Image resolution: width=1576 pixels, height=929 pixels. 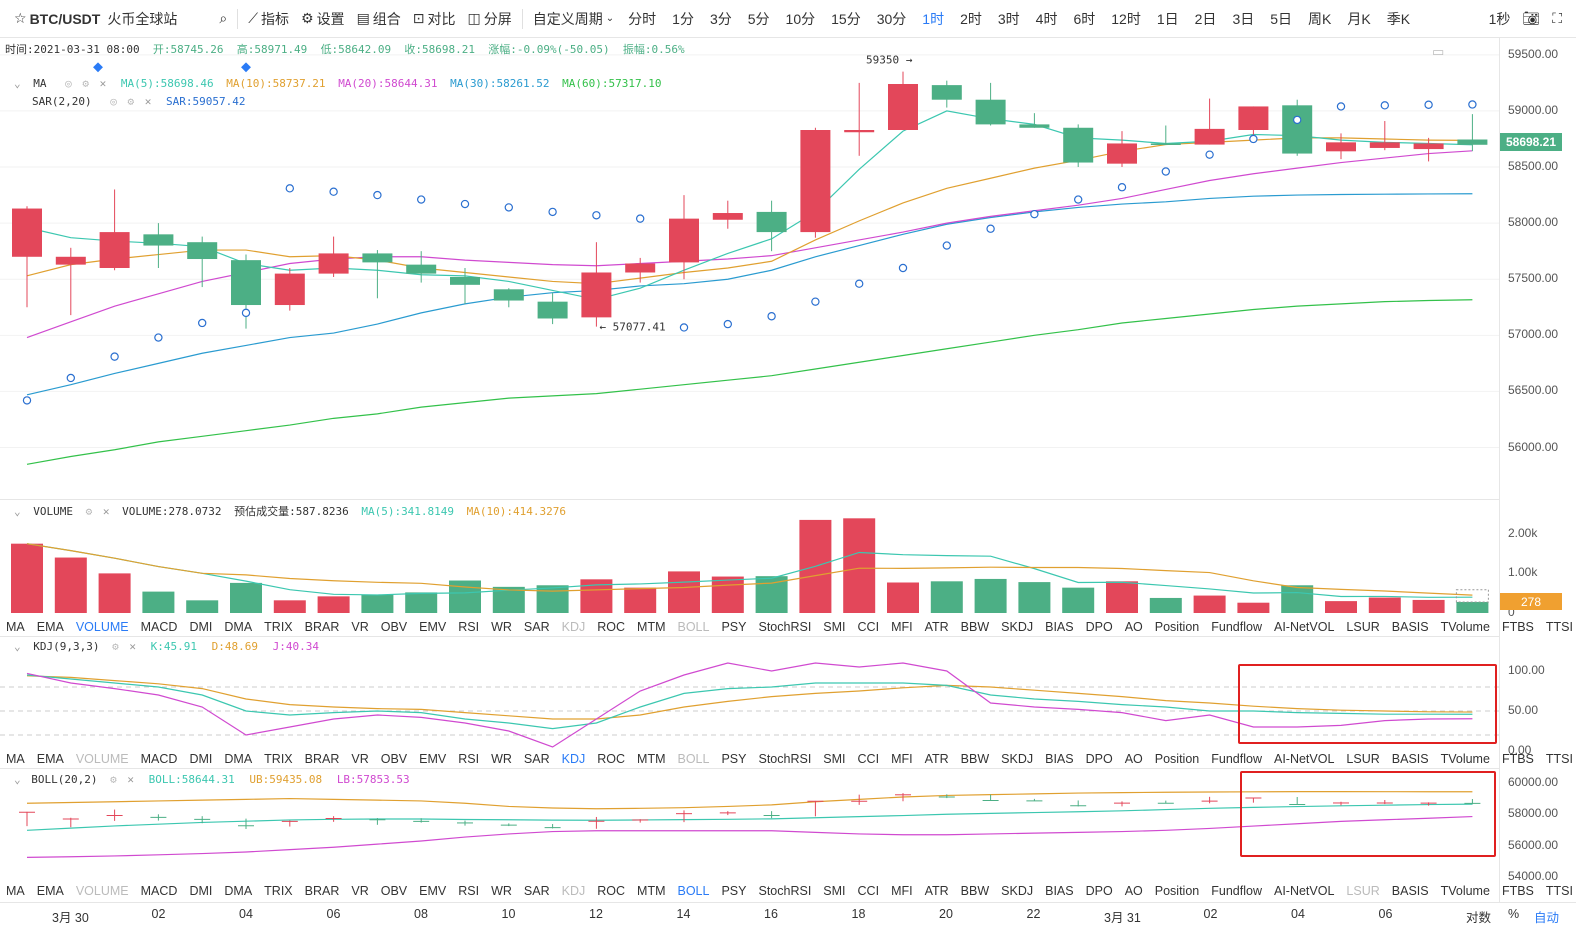 I want to click on period-tab-8: 2时, so click(x=971, y=18).